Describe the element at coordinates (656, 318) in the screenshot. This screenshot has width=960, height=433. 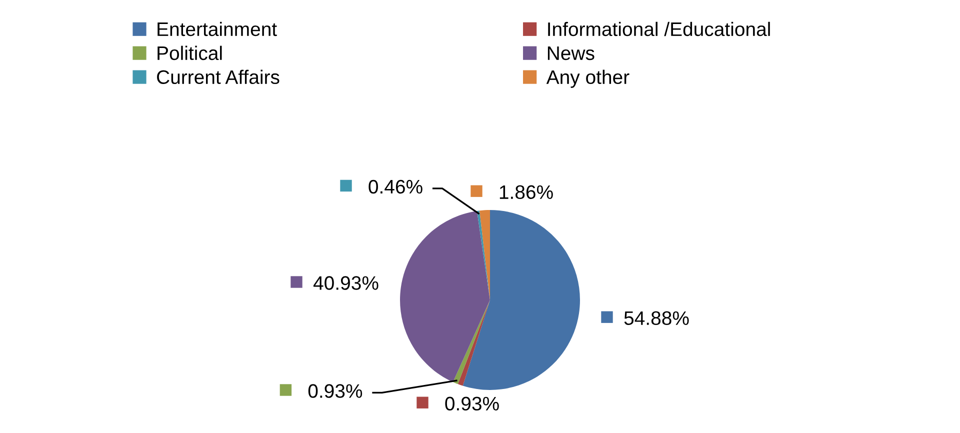
I see `data-label: 54.88%` at that location.